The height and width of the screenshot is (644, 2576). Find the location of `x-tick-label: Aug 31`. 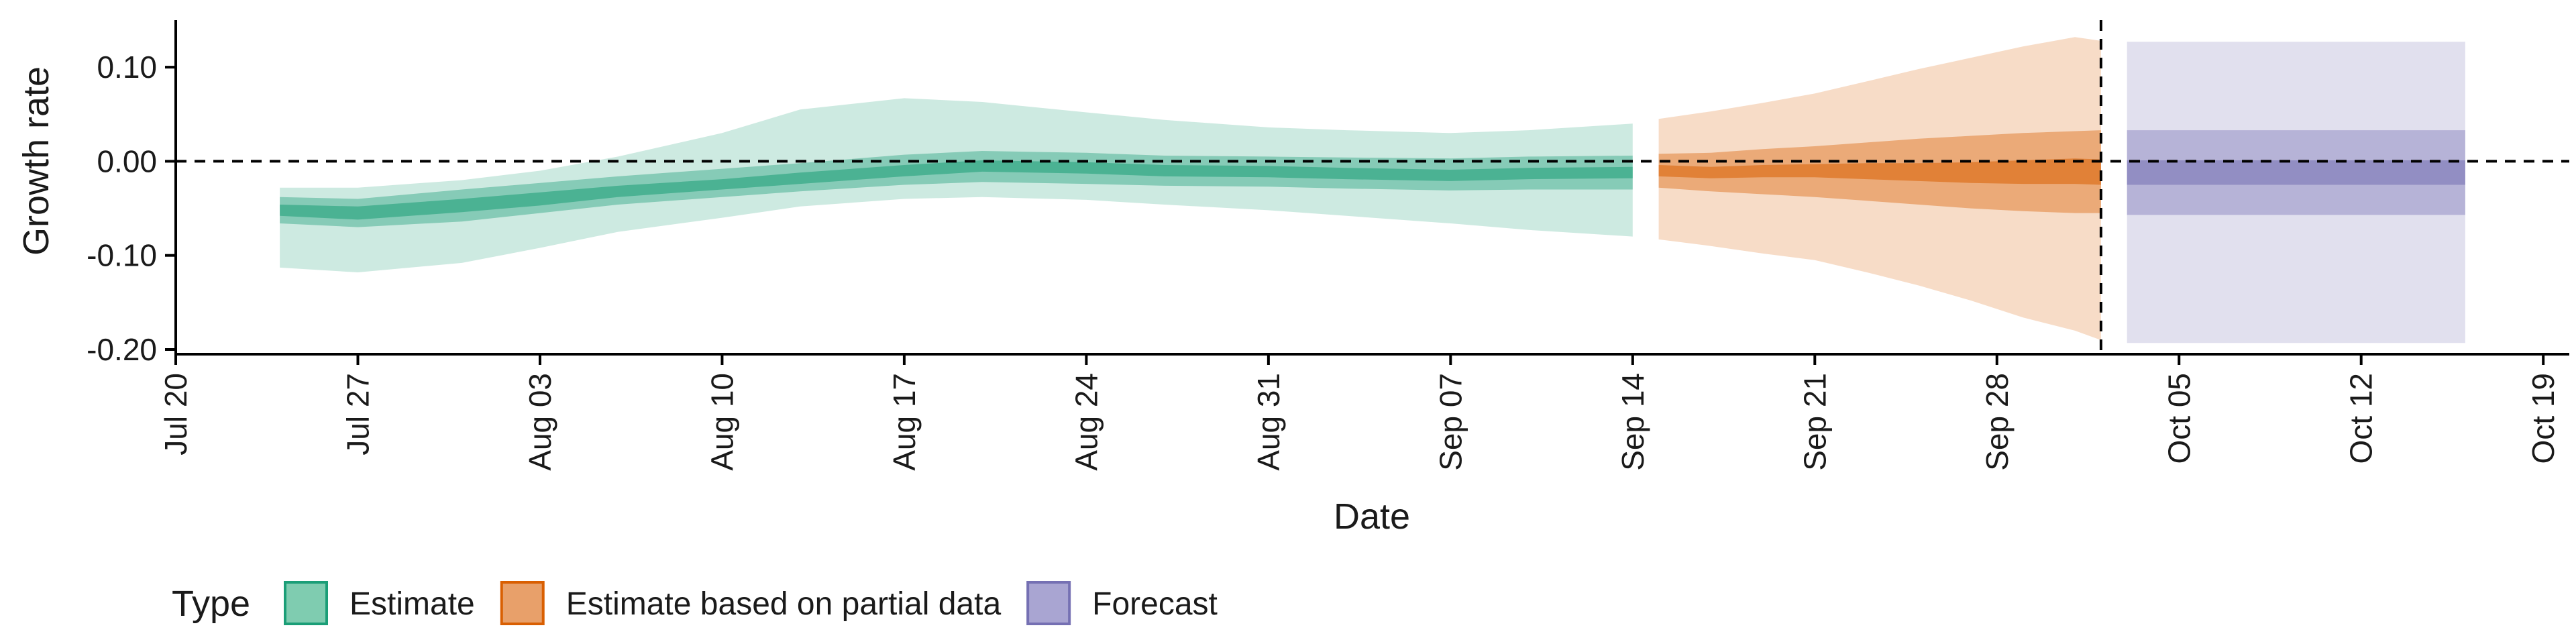

x-tick-label: Aug 31 is located at coordinates (1268, 422).